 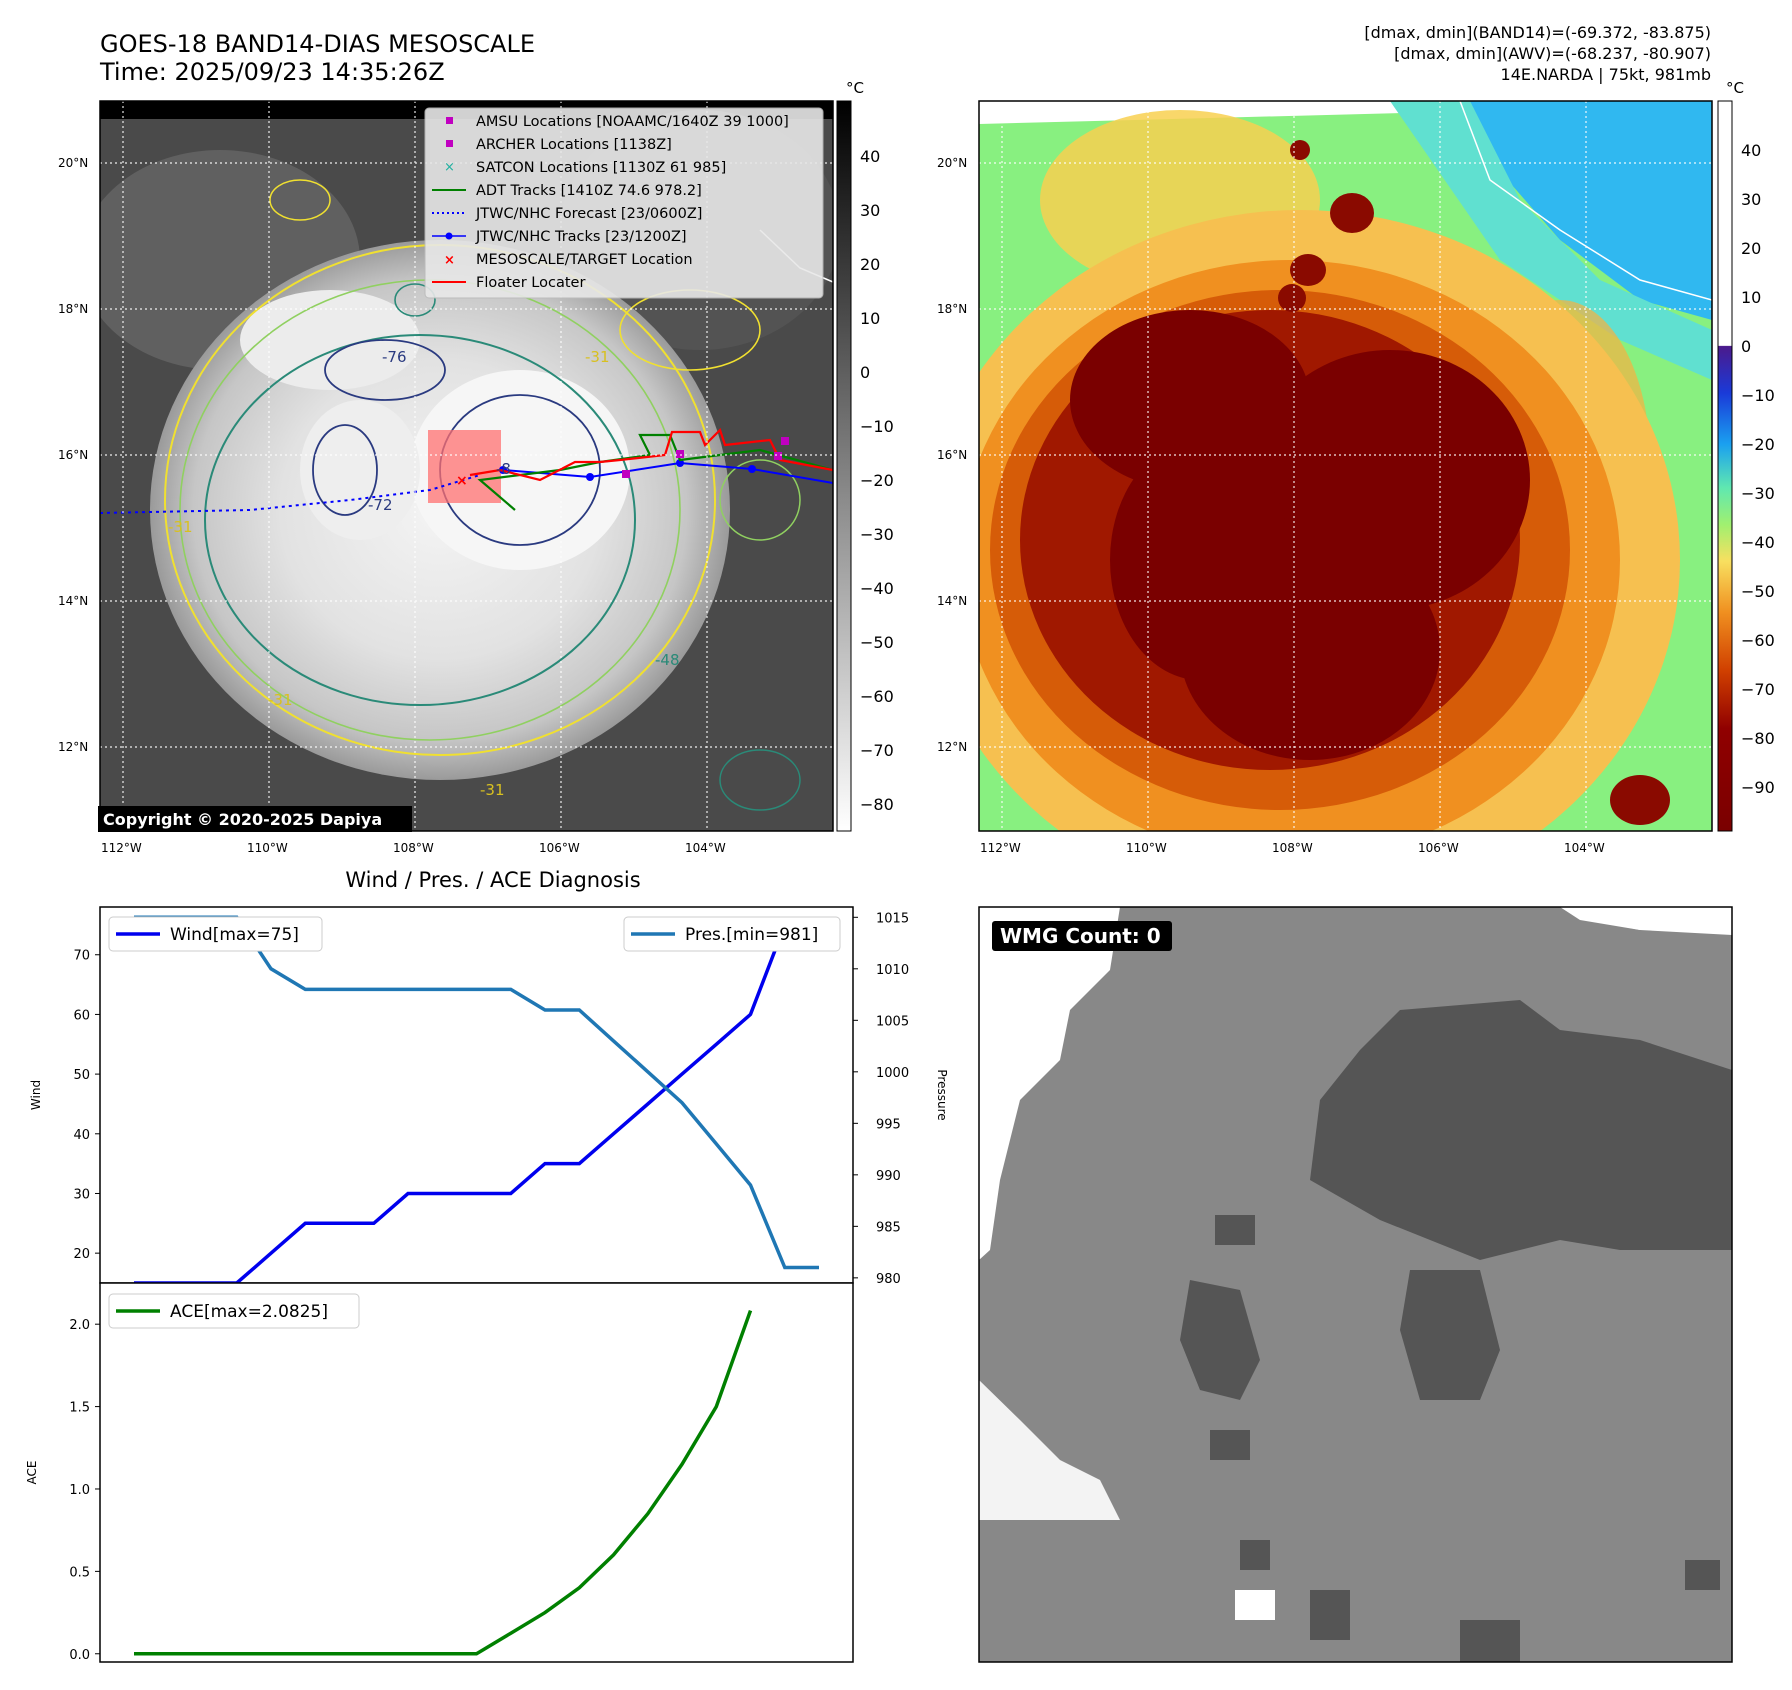 What do you see at coordinates (632, 122) in the screenshot?
I see `legend-item: AMSU Locations [NOAAMC/1640Z 39 1000]` at bounding box center [632, 122].